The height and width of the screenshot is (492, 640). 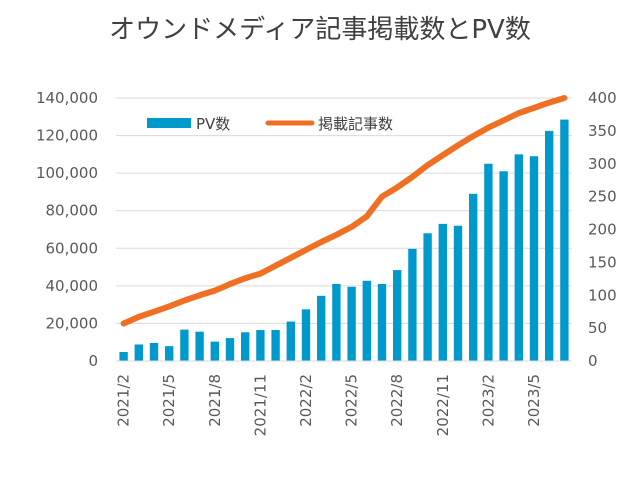 What do you see at coordinates (72, 211) in the screenshot?
I see `left-y-tick-label: 80,000` at bounding box center [72, 211].